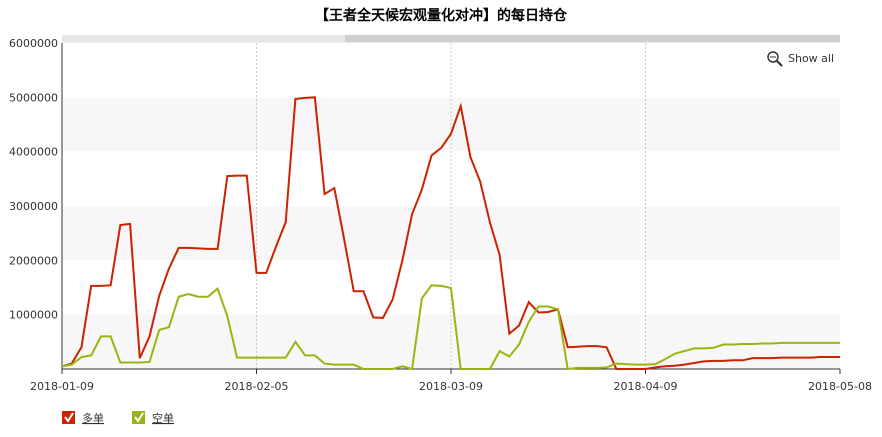  I want to click on x-tick-label: 2018-05-08, so click(840, 386).